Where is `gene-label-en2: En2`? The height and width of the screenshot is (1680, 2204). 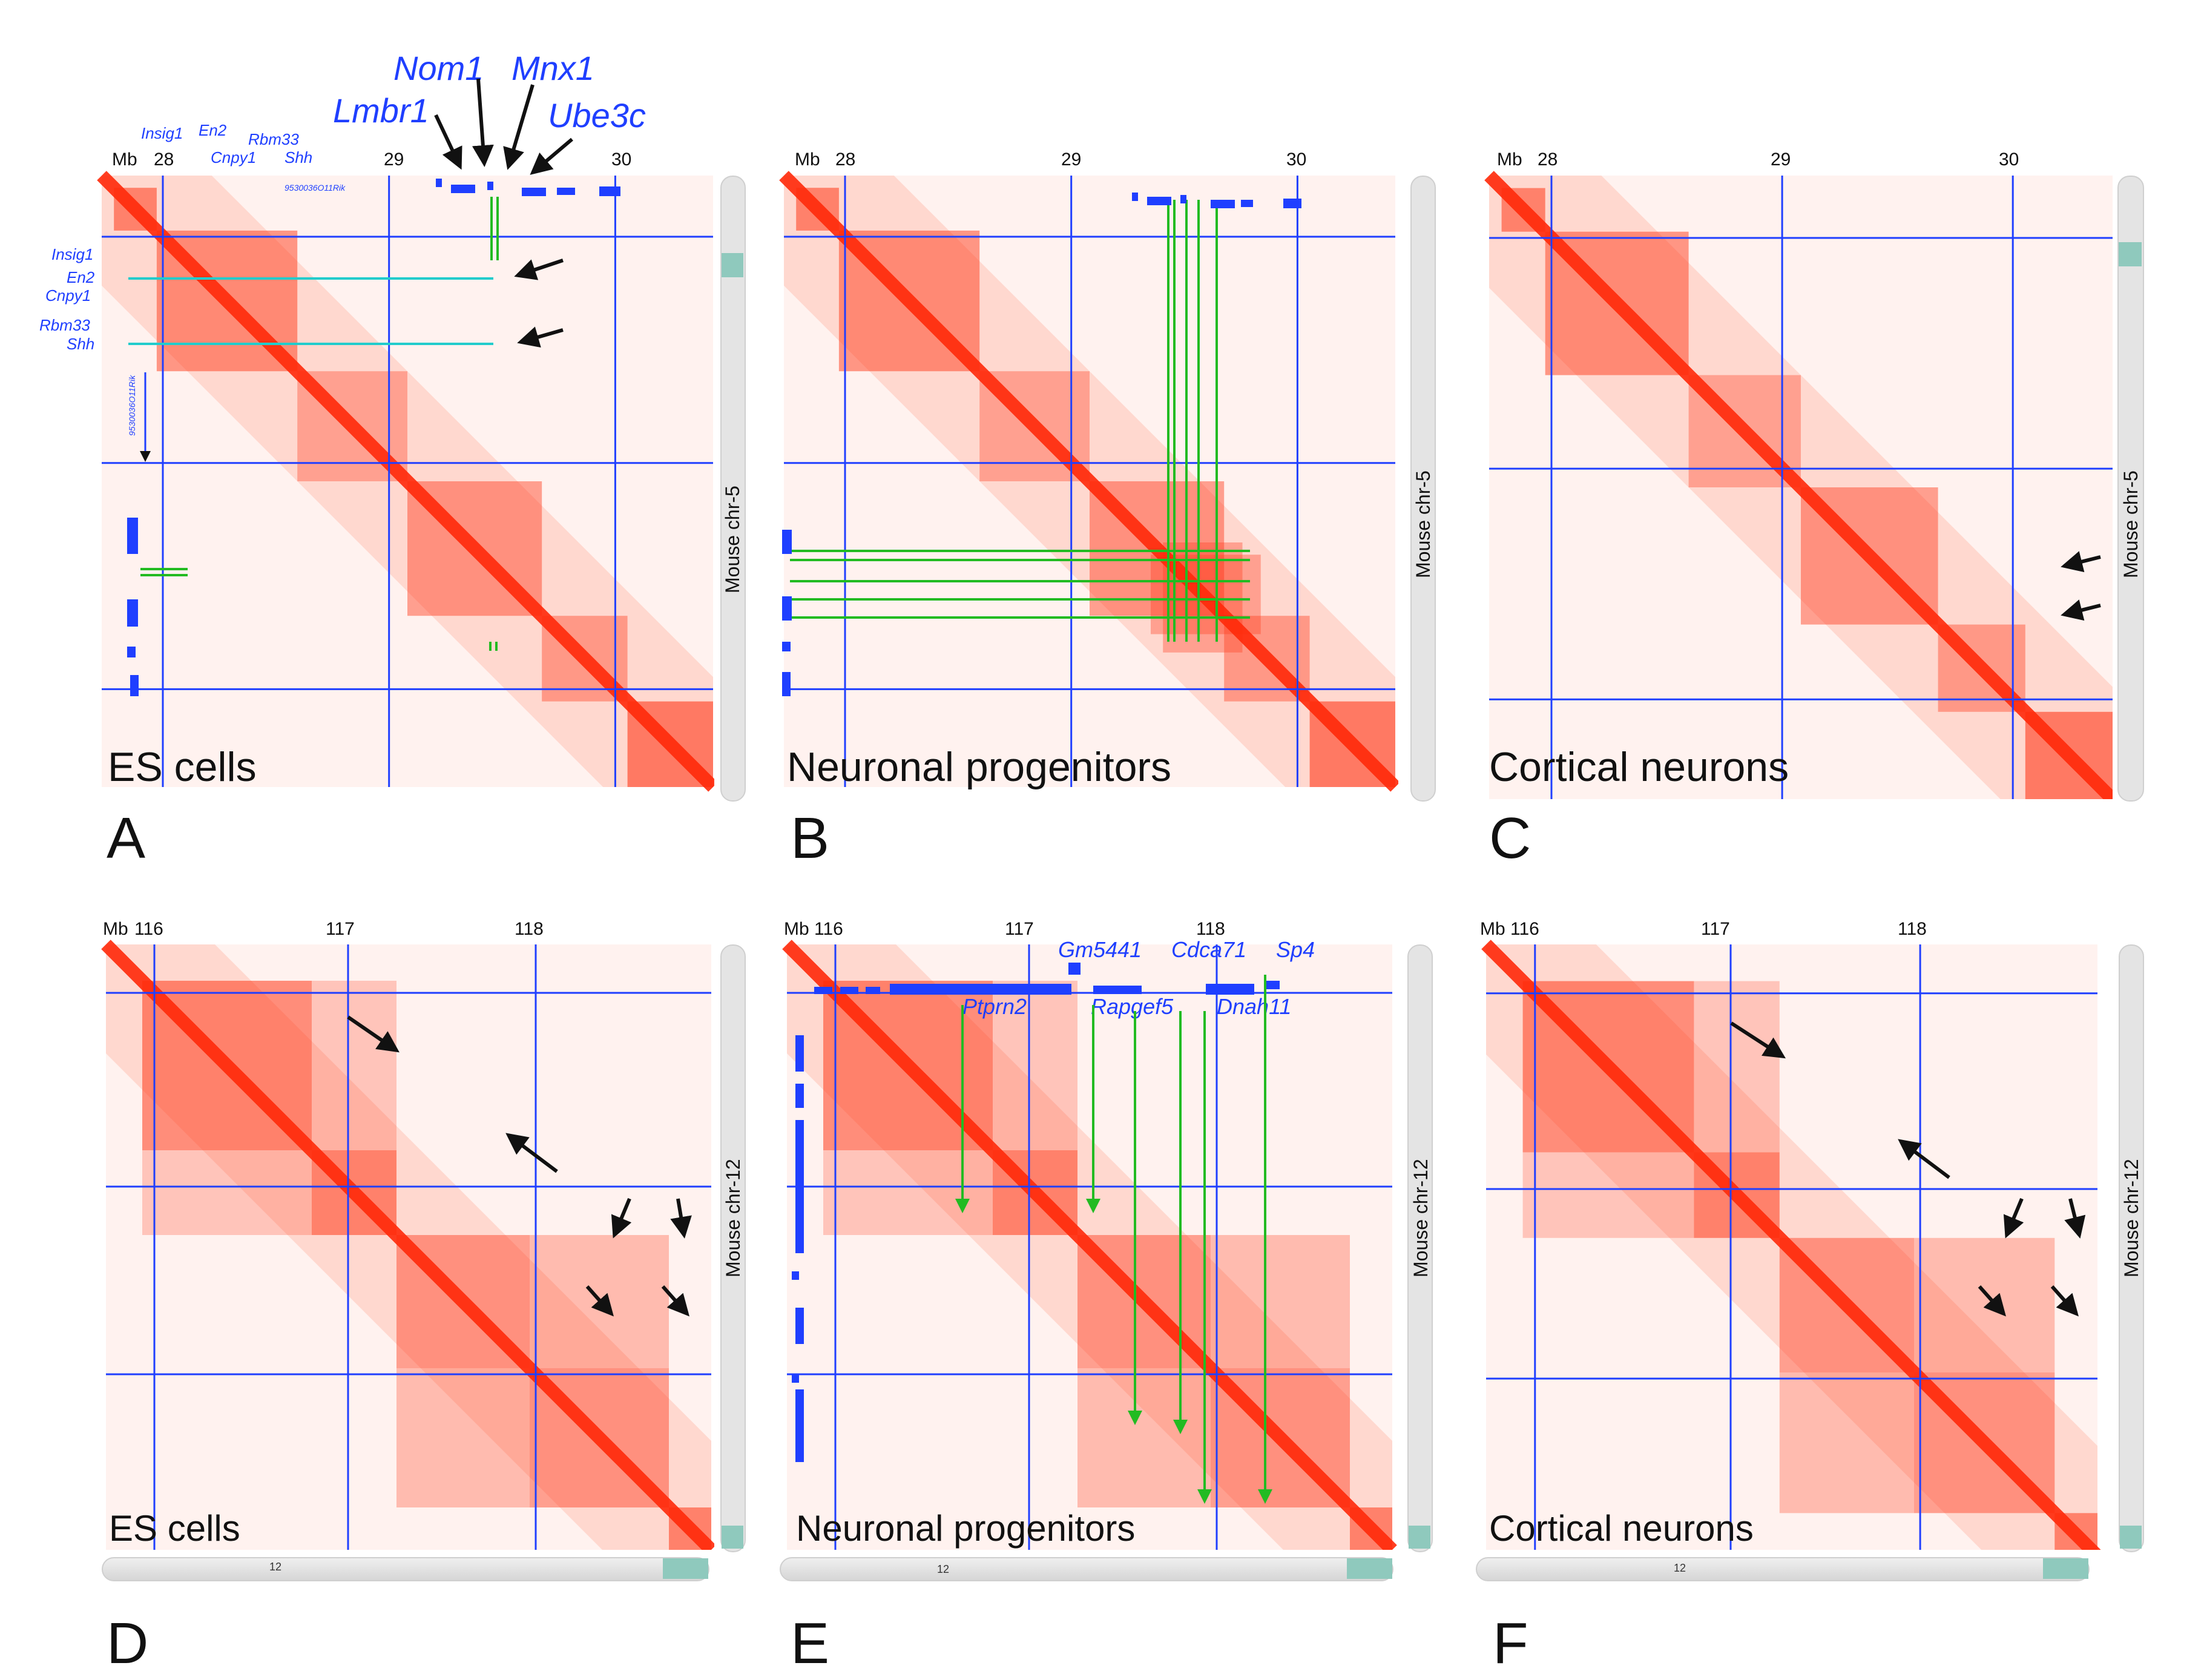
gene-label-en2: En2 is located at coordinates (213, 130).